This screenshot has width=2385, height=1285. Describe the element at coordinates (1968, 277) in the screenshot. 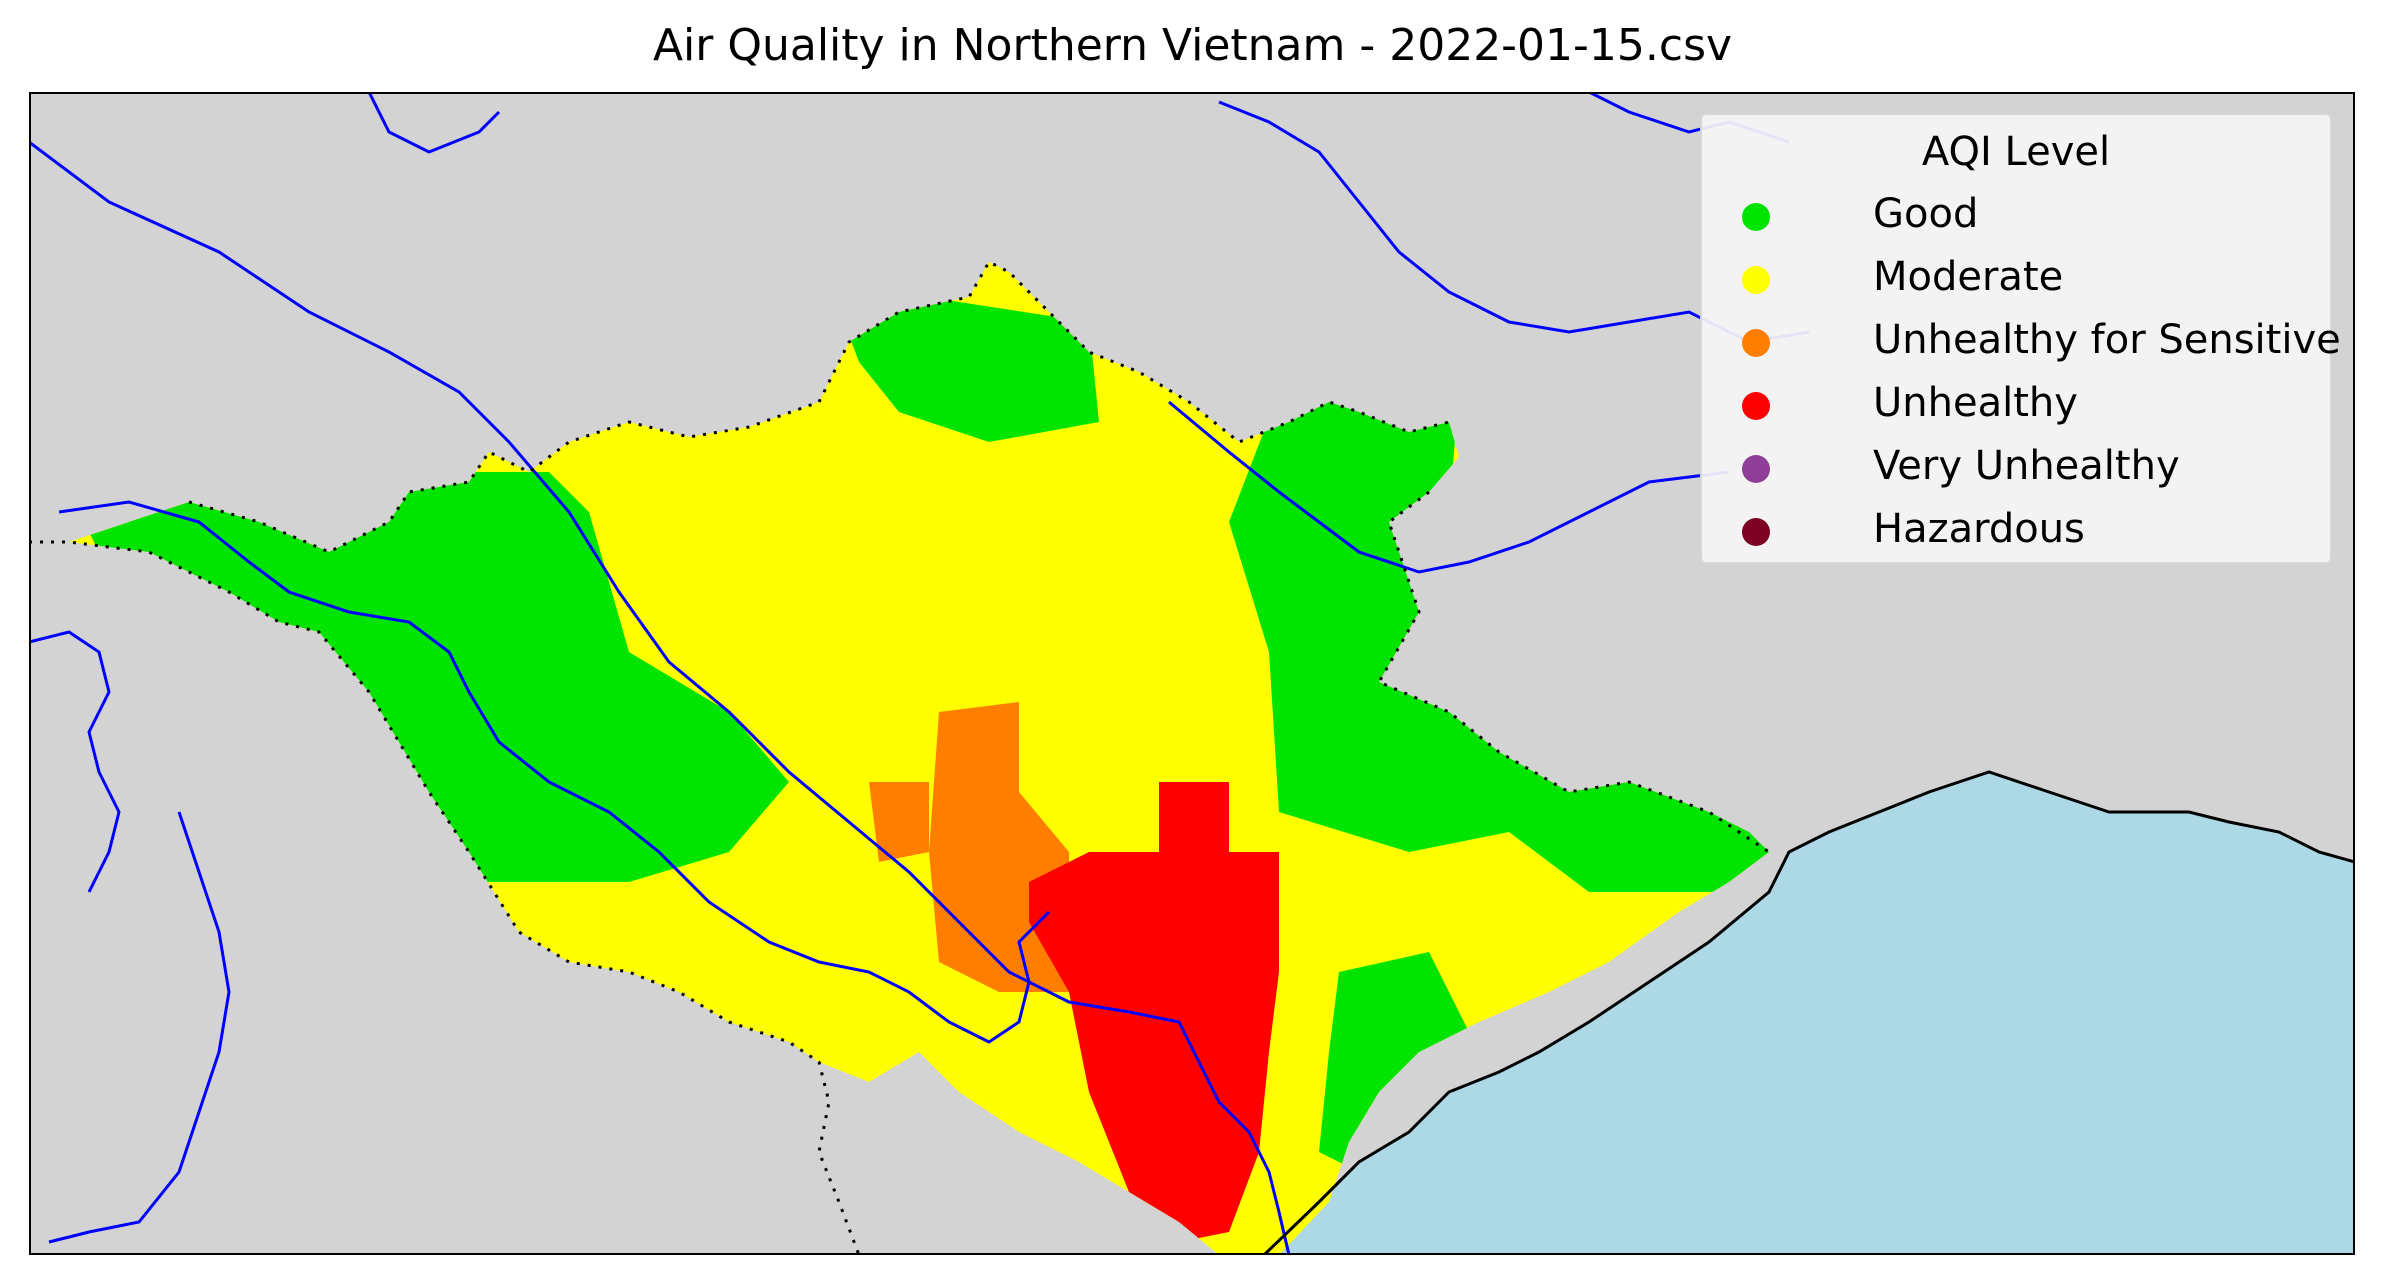

I see `legend-label-moderate: Moderate` at that location.